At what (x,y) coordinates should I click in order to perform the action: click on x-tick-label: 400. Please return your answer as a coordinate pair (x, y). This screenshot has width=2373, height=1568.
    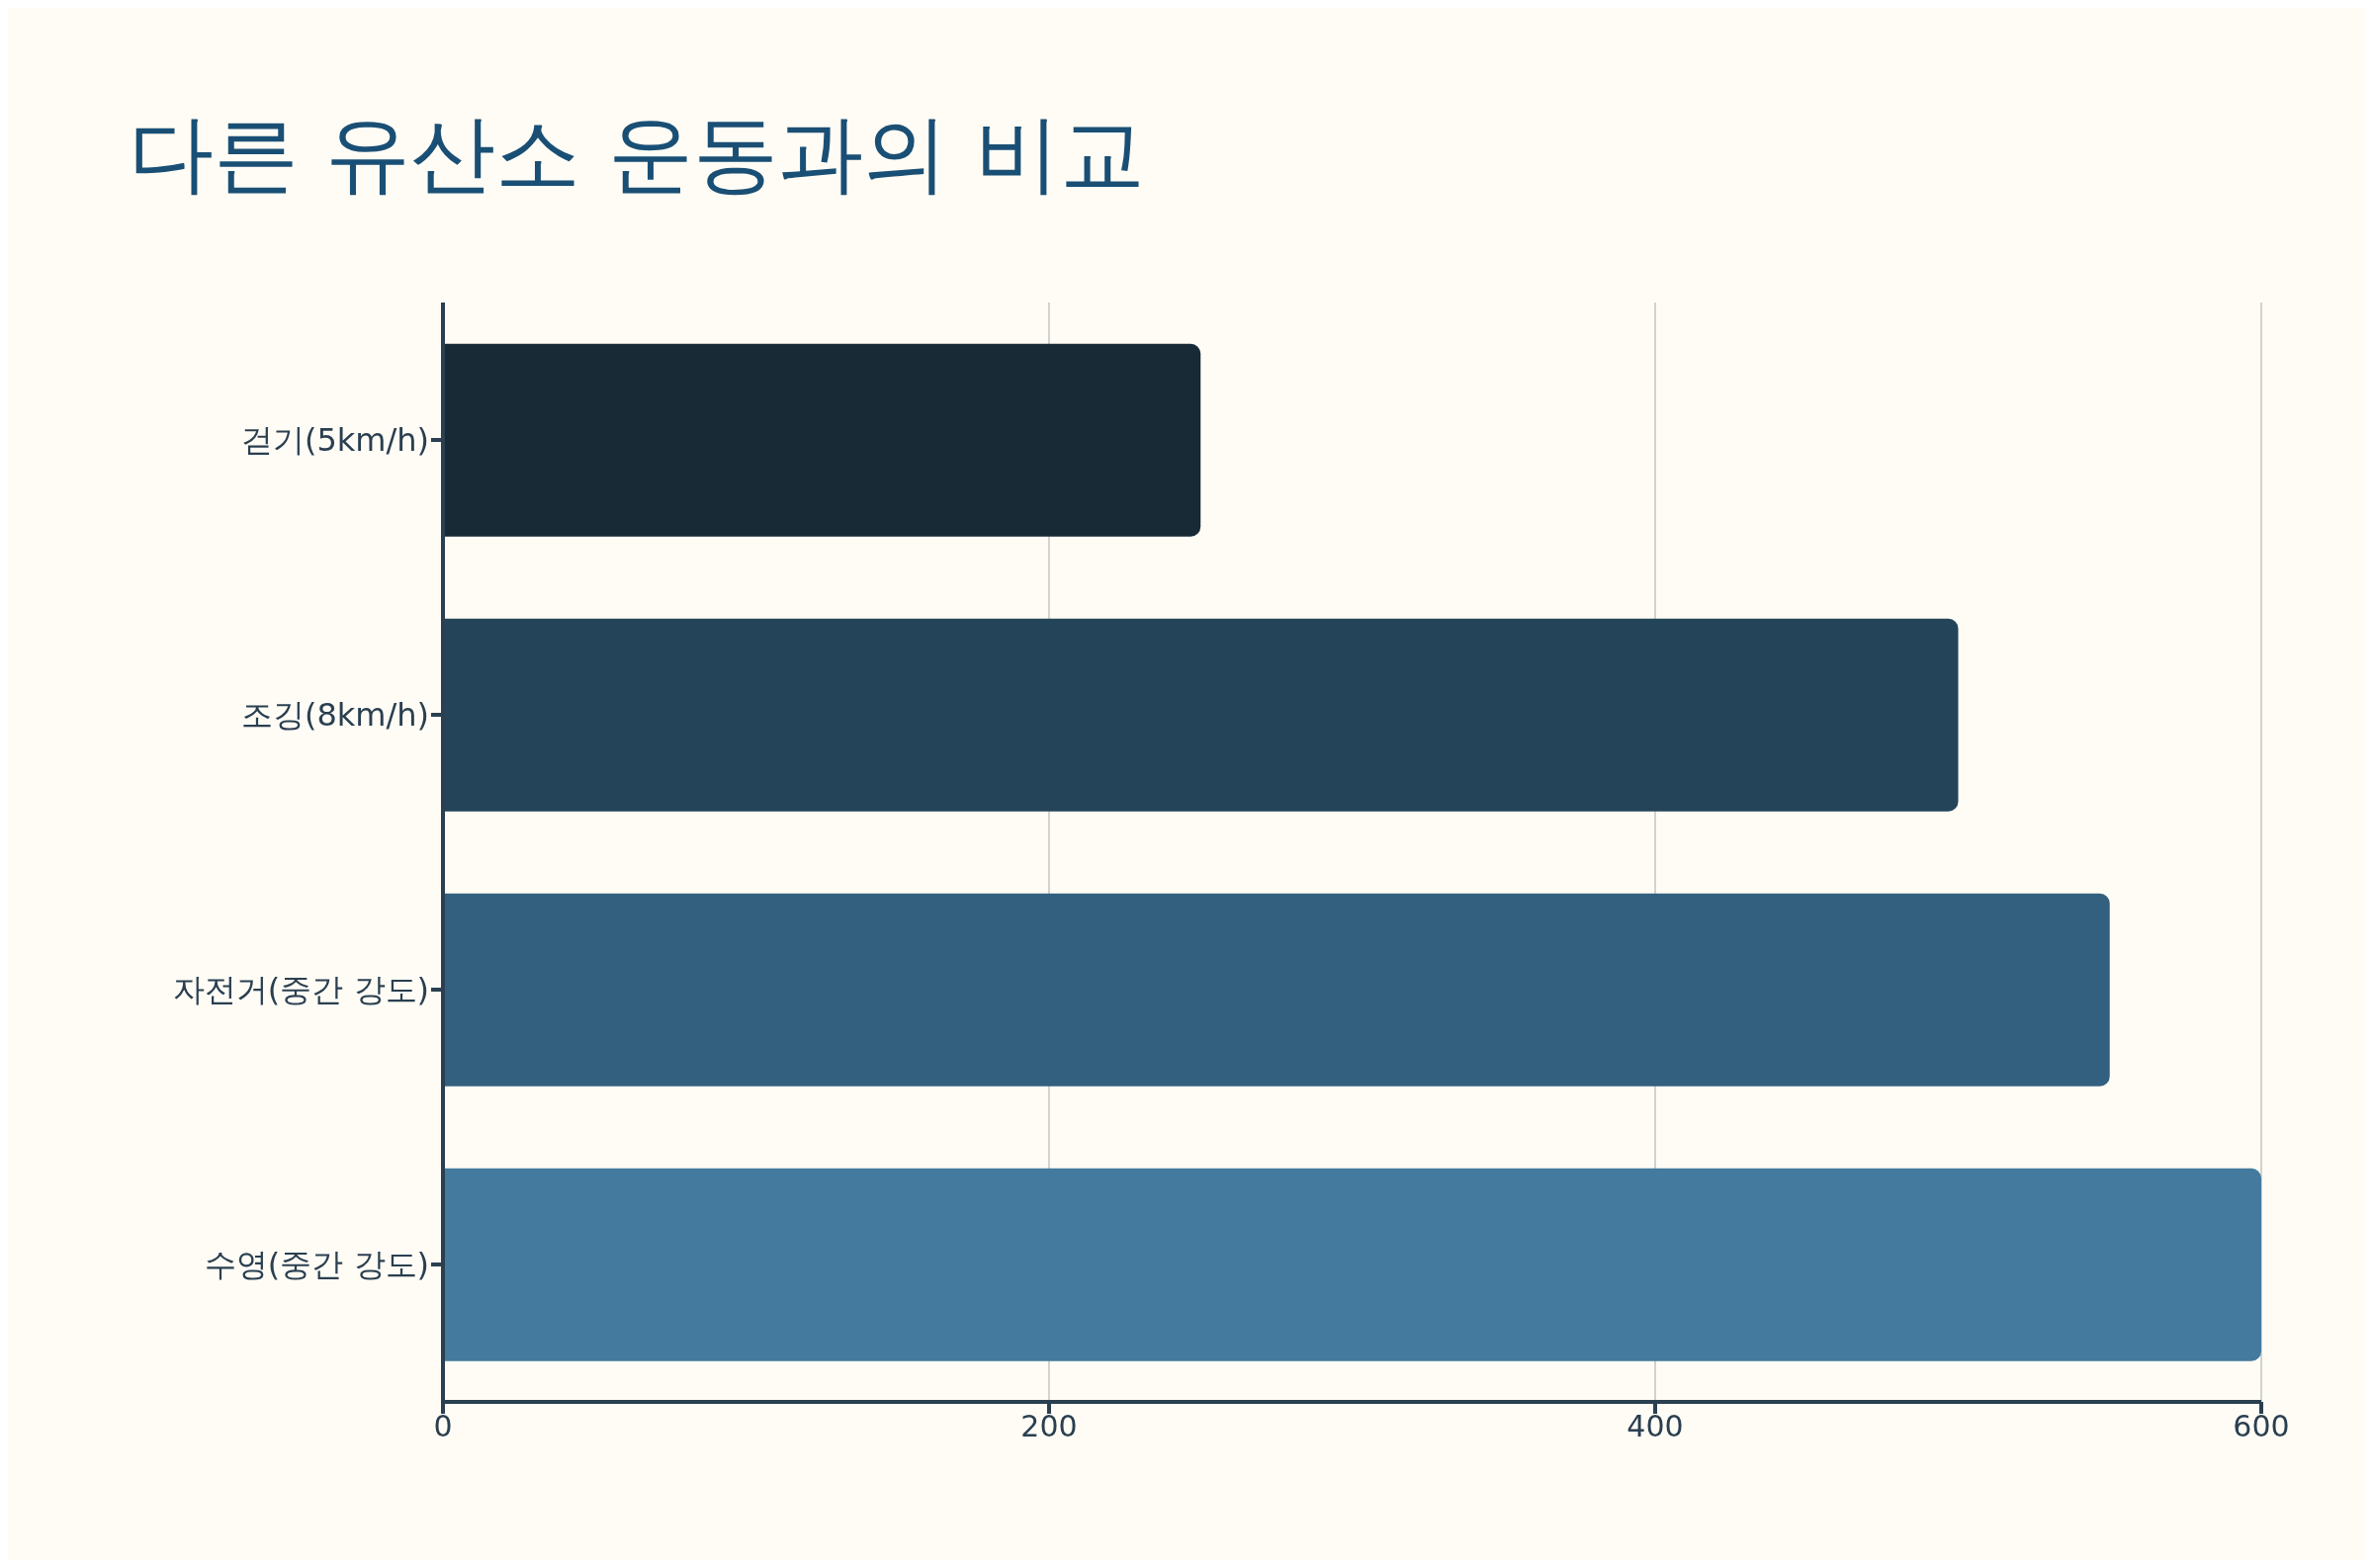
    Looking at the image, I should click on (1655, 1427).